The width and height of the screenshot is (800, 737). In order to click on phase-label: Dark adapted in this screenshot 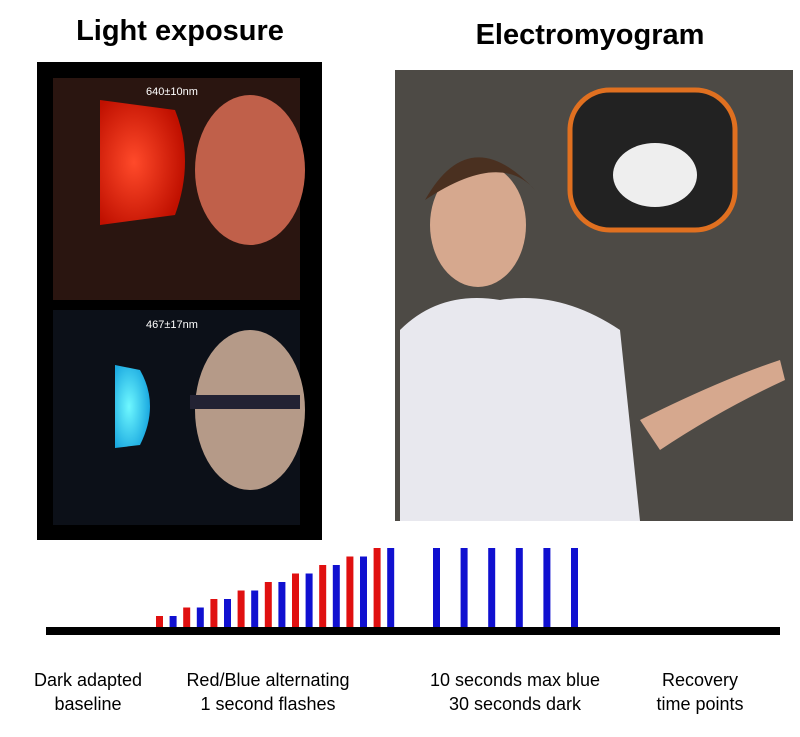, I will do `click(88, 680)`.